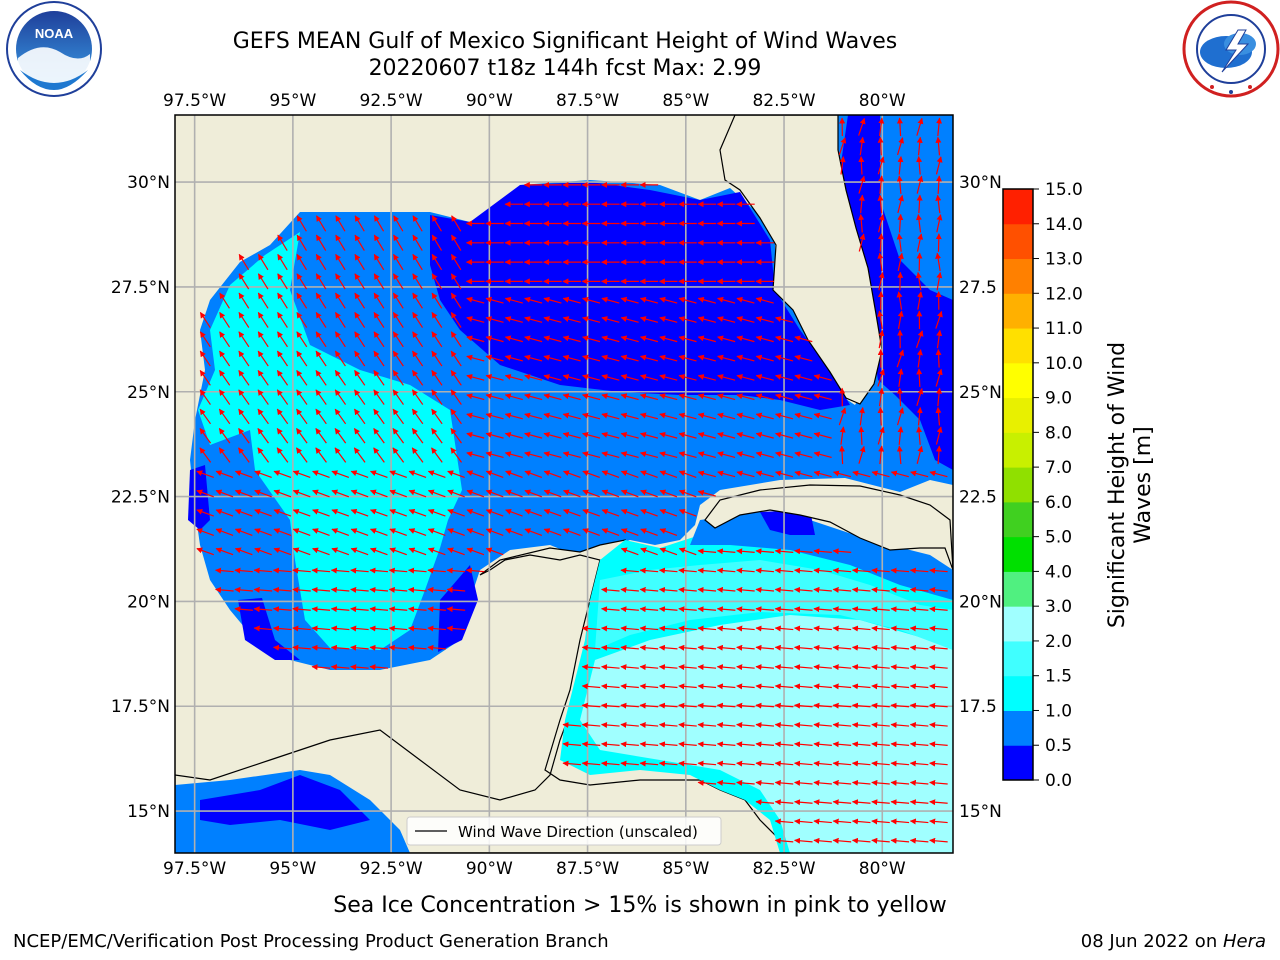 The width and height of the screenshot is (1280, 960). What do you see at coordinates (578, 832) in the screenshot?
I see `legend-label: Wind Wave Direction (unscaled)` at bounding box center [578, 832].